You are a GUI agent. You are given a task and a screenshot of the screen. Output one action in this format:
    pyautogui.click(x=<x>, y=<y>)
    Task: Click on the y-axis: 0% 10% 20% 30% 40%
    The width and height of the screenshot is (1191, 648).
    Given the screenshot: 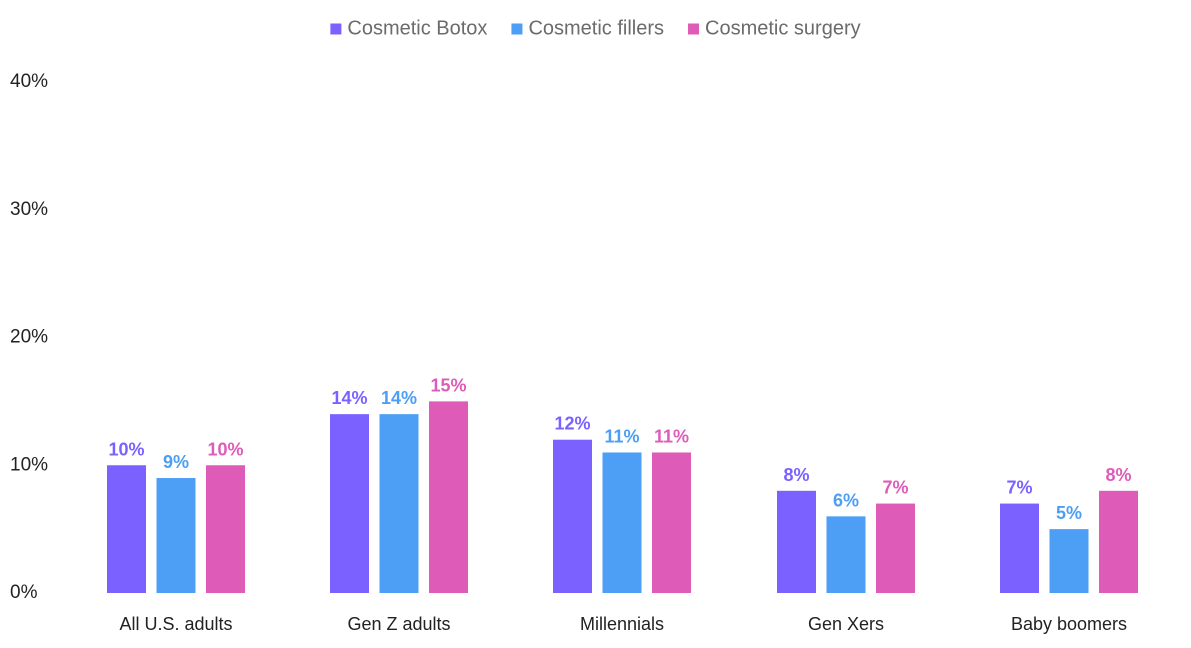 What is the action you would take?
    pyautogui.click(x=29, y=337)
    